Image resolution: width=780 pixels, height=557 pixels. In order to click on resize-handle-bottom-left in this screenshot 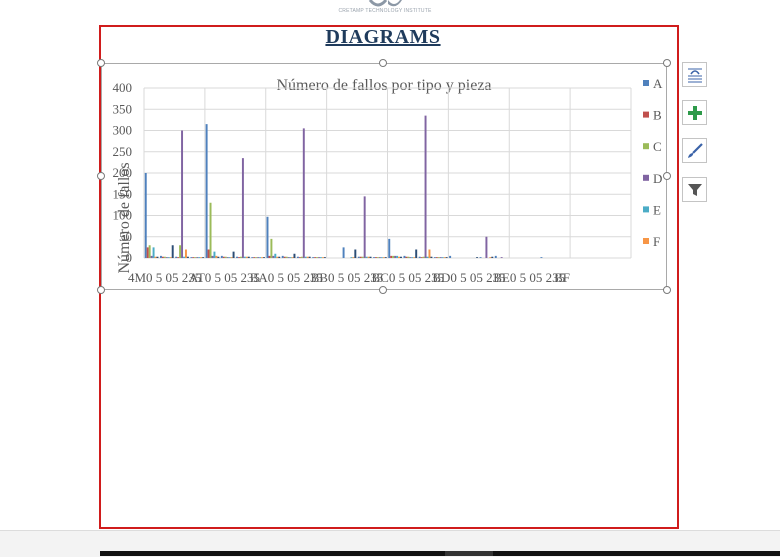, I will do `click(101, 290)`.